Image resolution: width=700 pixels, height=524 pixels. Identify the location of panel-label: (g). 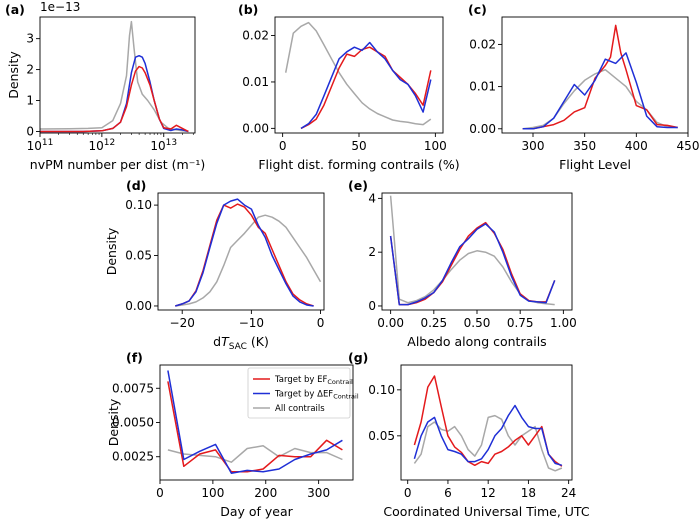
(358, 357).